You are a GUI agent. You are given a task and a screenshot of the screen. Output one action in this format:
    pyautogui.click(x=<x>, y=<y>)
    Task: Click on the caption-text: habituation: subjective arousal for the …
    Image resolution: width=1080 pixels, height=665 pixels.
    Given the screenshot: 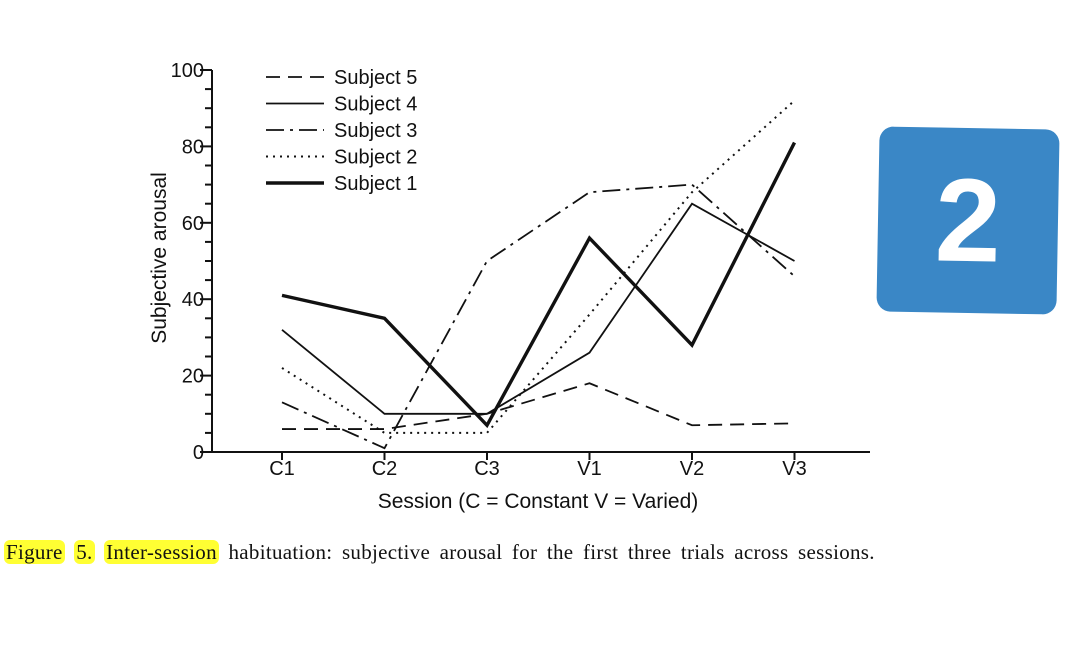 What is the action you would take?
    pyautogui.click(x=551, y=552)
    